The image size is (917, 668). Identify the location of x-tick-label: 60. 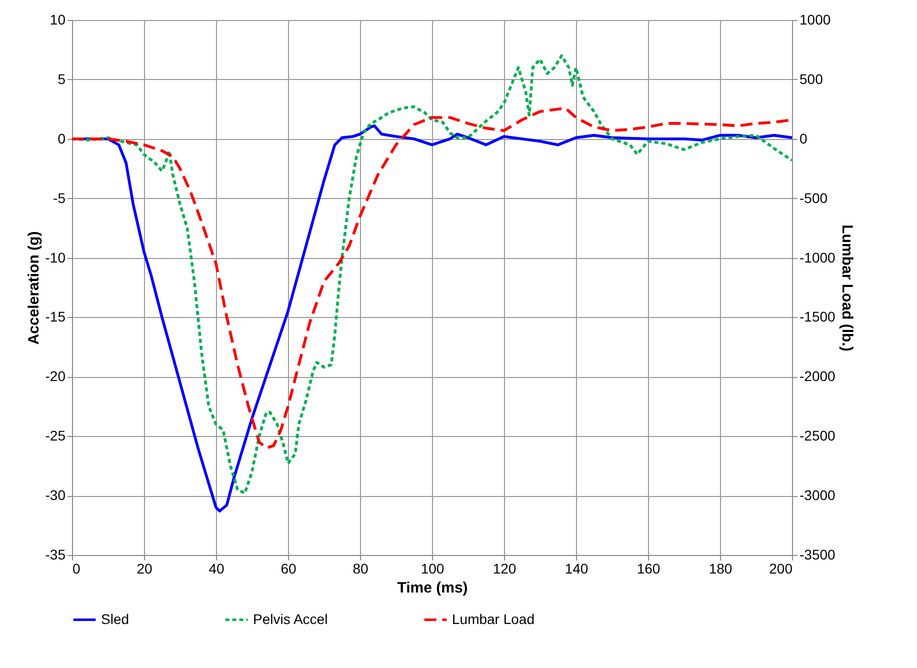
(288, 568).